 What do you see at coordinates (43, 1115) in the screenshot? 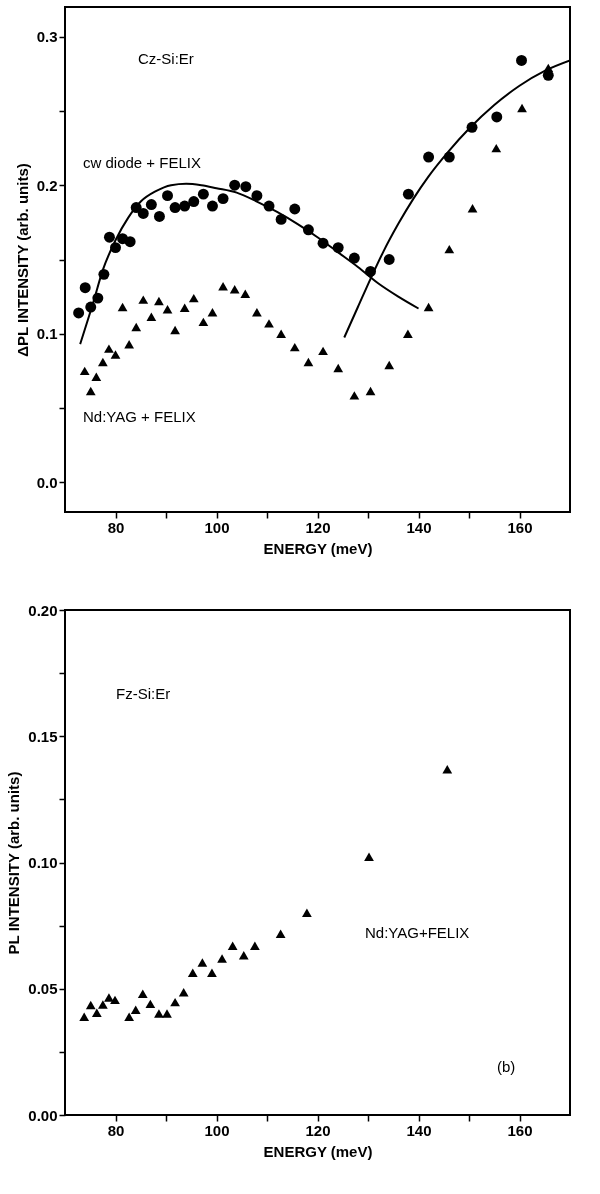
I see `y-tick-label: 0.00` at bounding box center [43, 1115].